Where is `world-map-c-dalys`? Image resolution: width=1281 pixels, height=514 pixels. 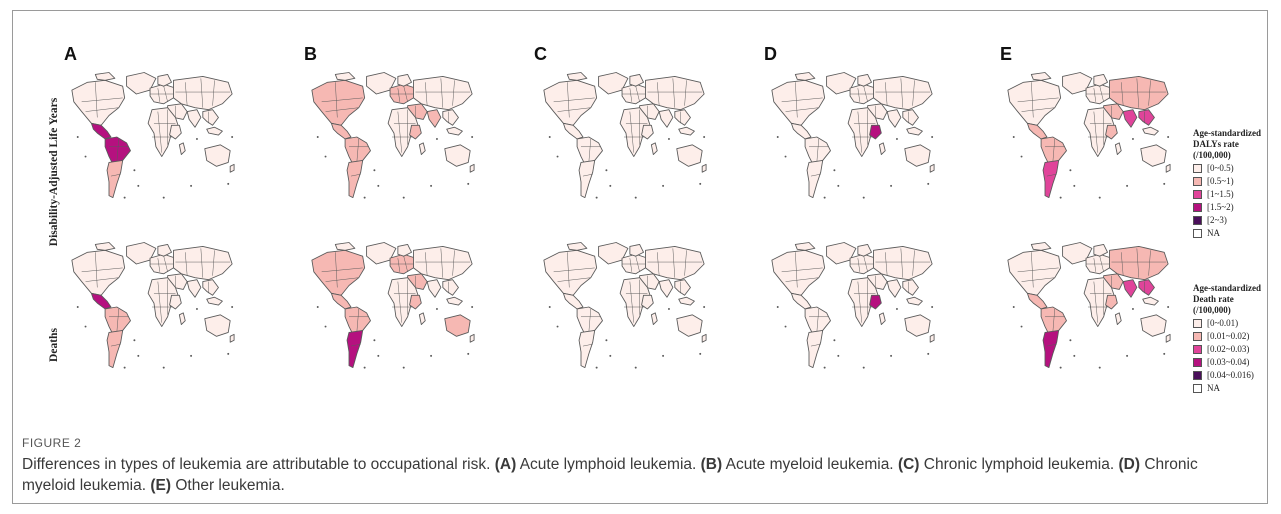 world-map-c-dalys is located at coordinates (625, 135).